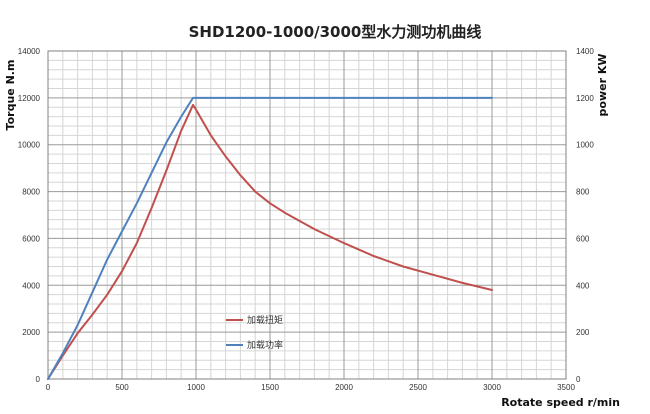  What do you see at coordinates (29, 98) in the screenshot?
I see `y-left-tick-label: 12000` at bounding box center [29, 98].